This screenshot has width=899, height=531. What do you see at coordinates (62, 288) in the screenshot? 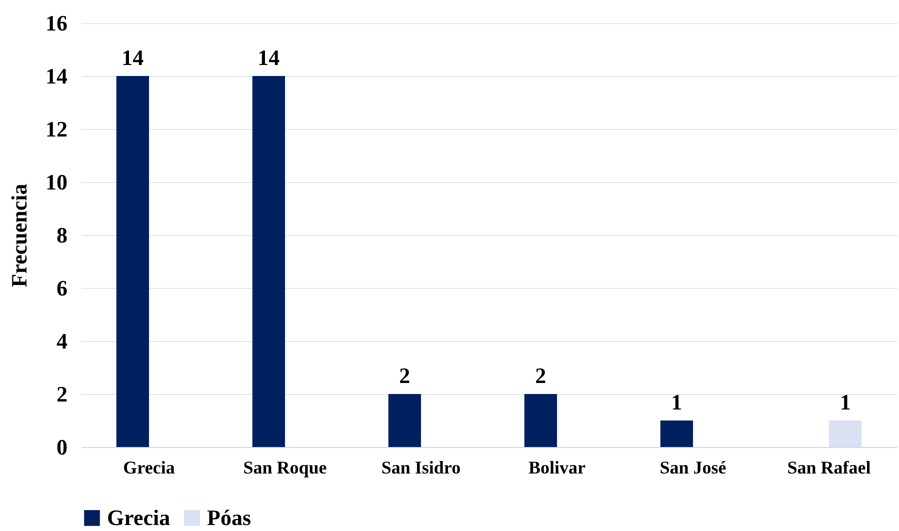
I see `y-tick-label: 6` at bounding box center [62, 288].